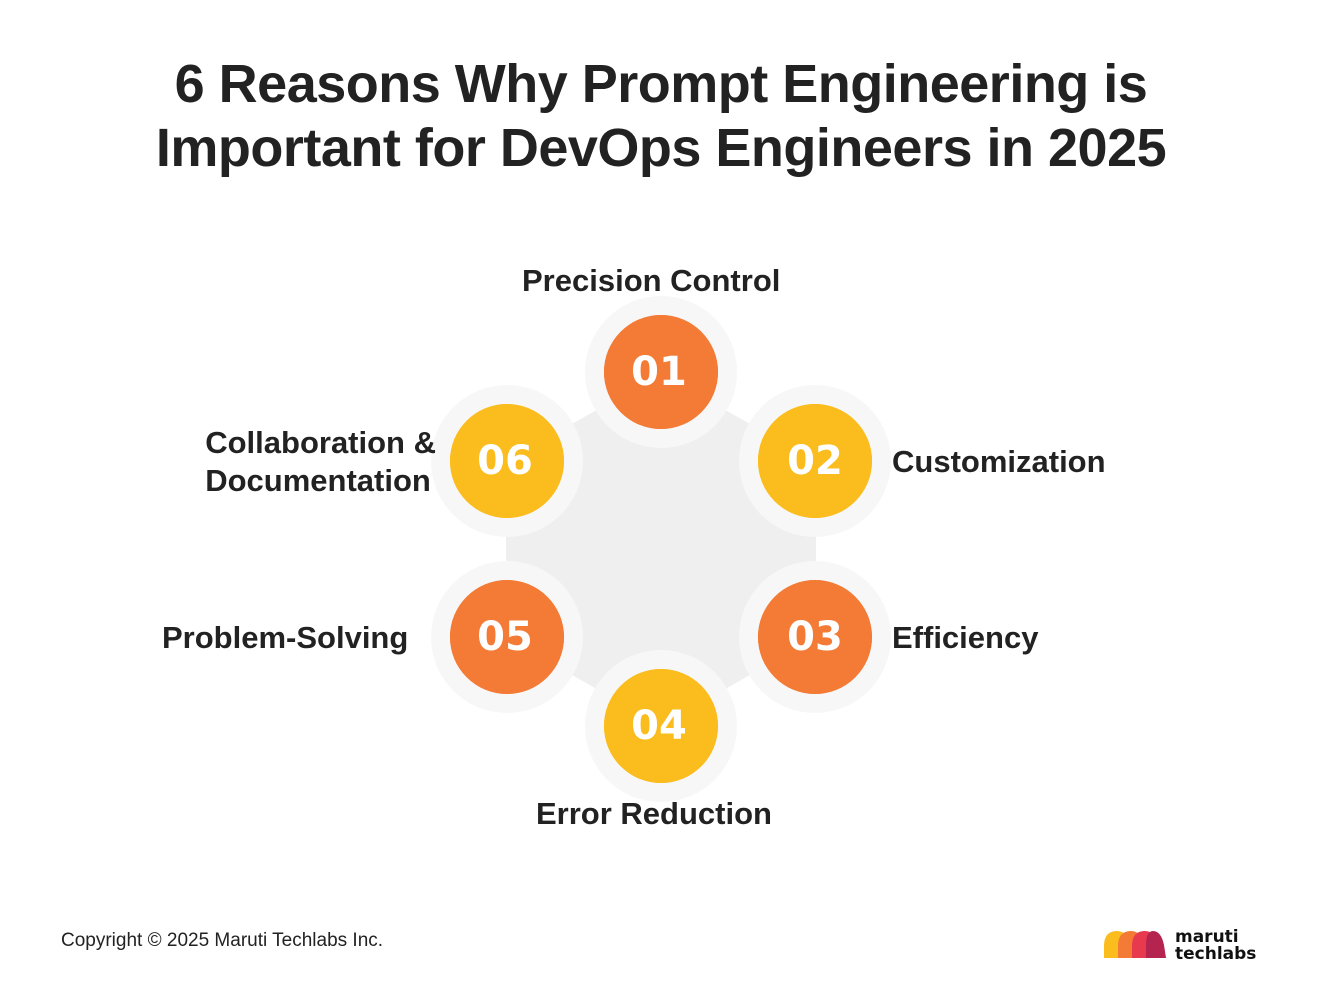 The width and height of the screenshot is (1322, 1003). I want to click on brand-wordmark: maruti techlabs, so click(1215, 946).